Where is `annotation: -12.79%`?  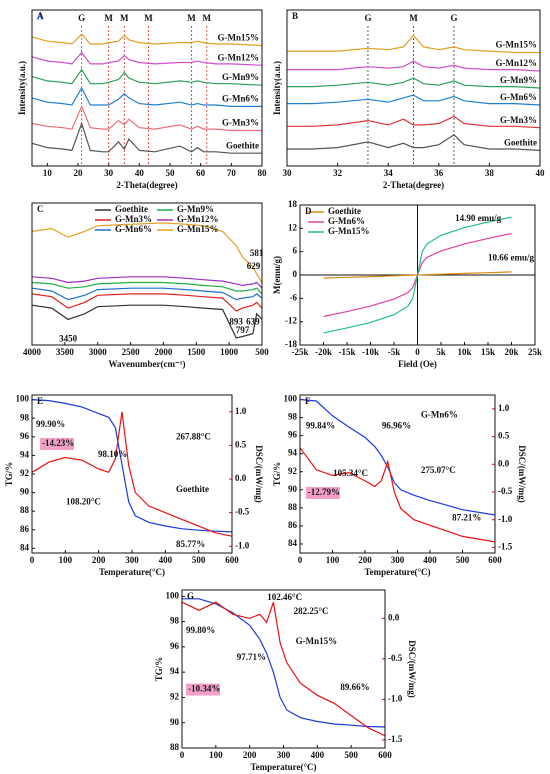 annotation: -12.79% is located at coordinates (324, 492).